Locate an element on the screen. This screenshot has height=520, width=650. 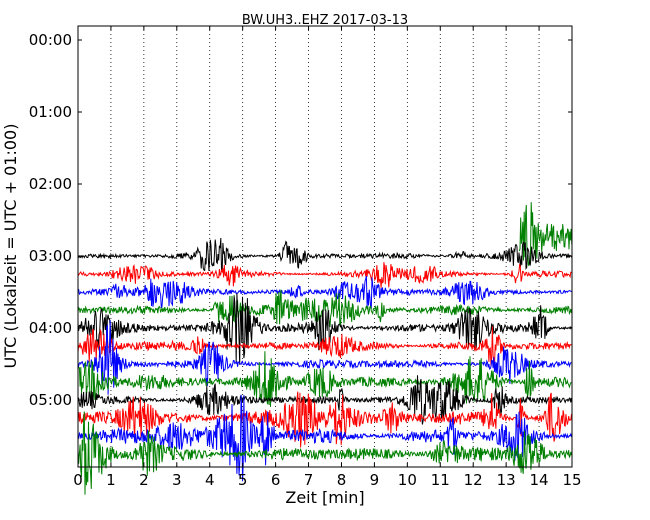
x-tick-label: 1 is located at coordinates (111, 480).